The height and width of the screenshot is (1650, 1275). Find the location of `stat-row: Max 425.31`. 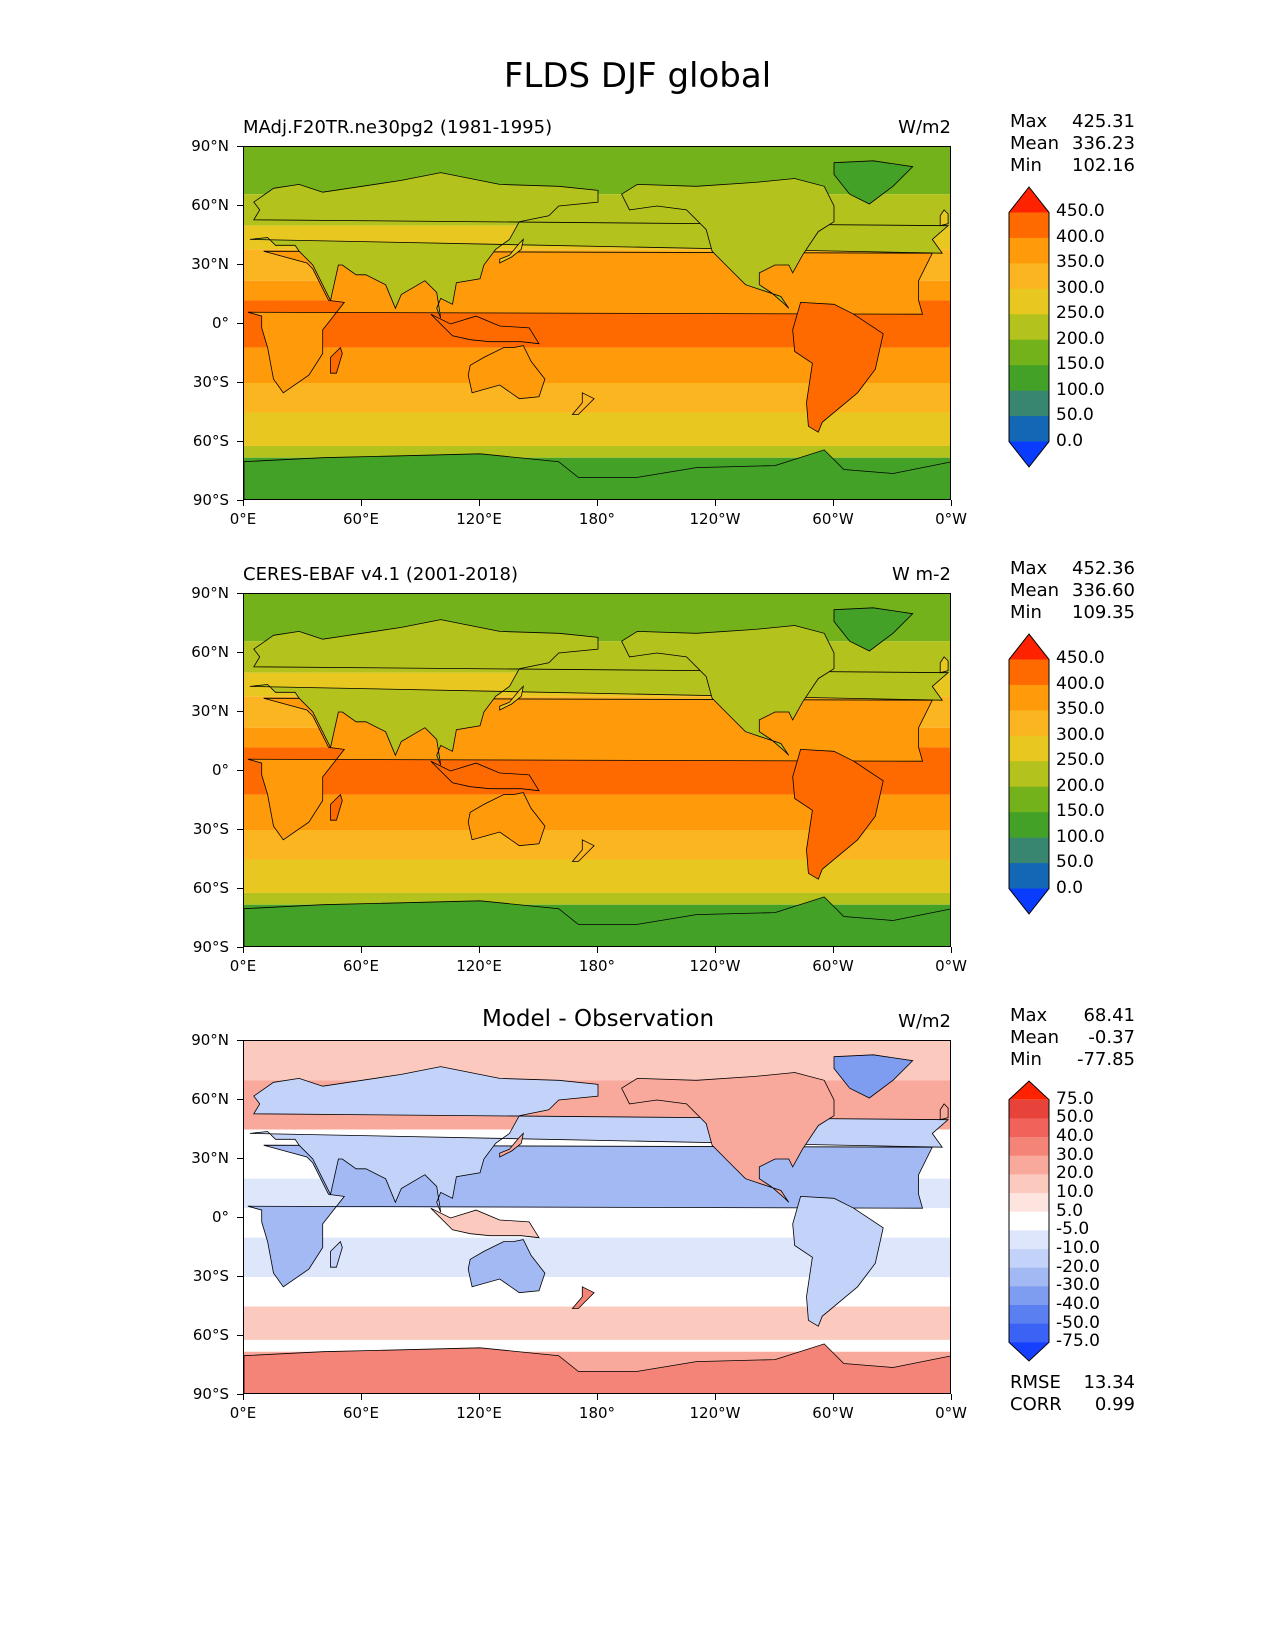

stat-row: Max 425.31 is located at coordinates (1072, 122).